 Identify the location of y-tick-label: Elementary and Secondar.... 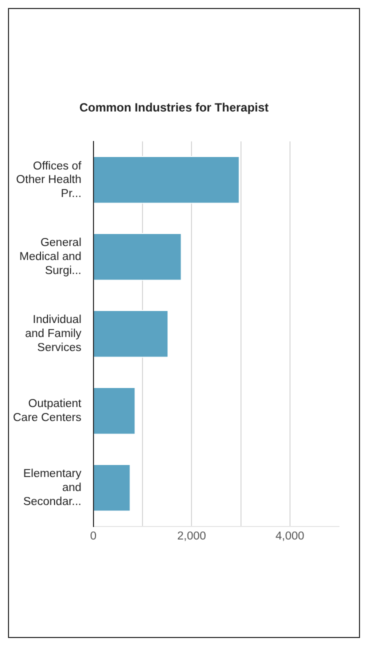
(52, 488).